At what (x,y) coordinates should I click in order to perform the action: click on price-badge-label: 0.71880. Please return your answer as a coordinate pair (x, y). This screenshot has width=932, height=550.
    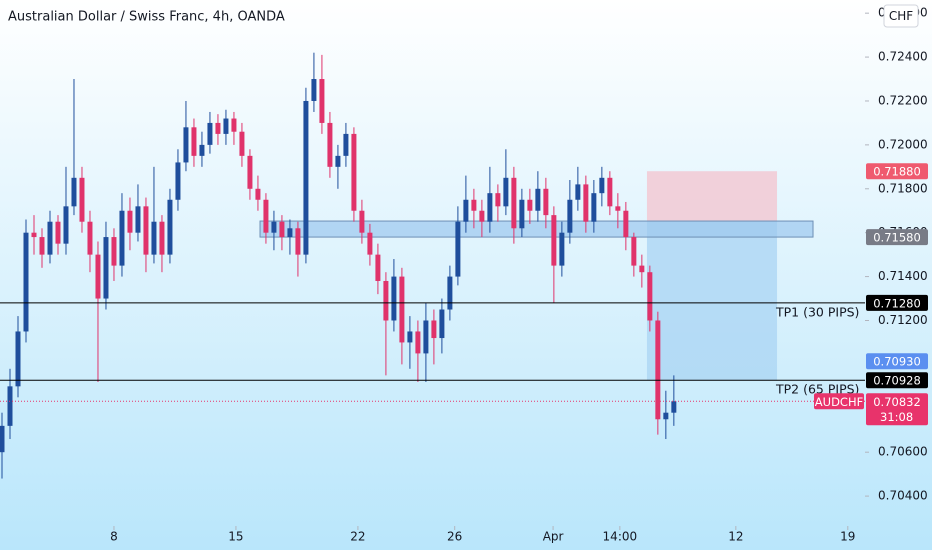
    Looking at the image, I should click on (897, 172).